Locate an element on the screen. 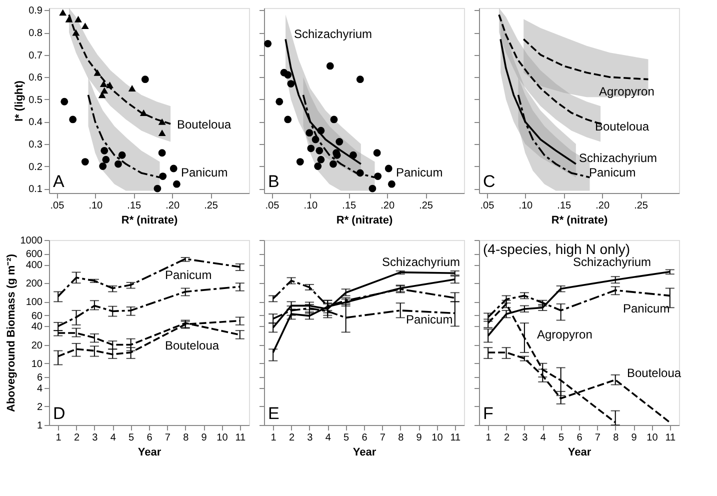 This screenshot has height=496, width=717. annotation: A is located at coordinates (59, 181).